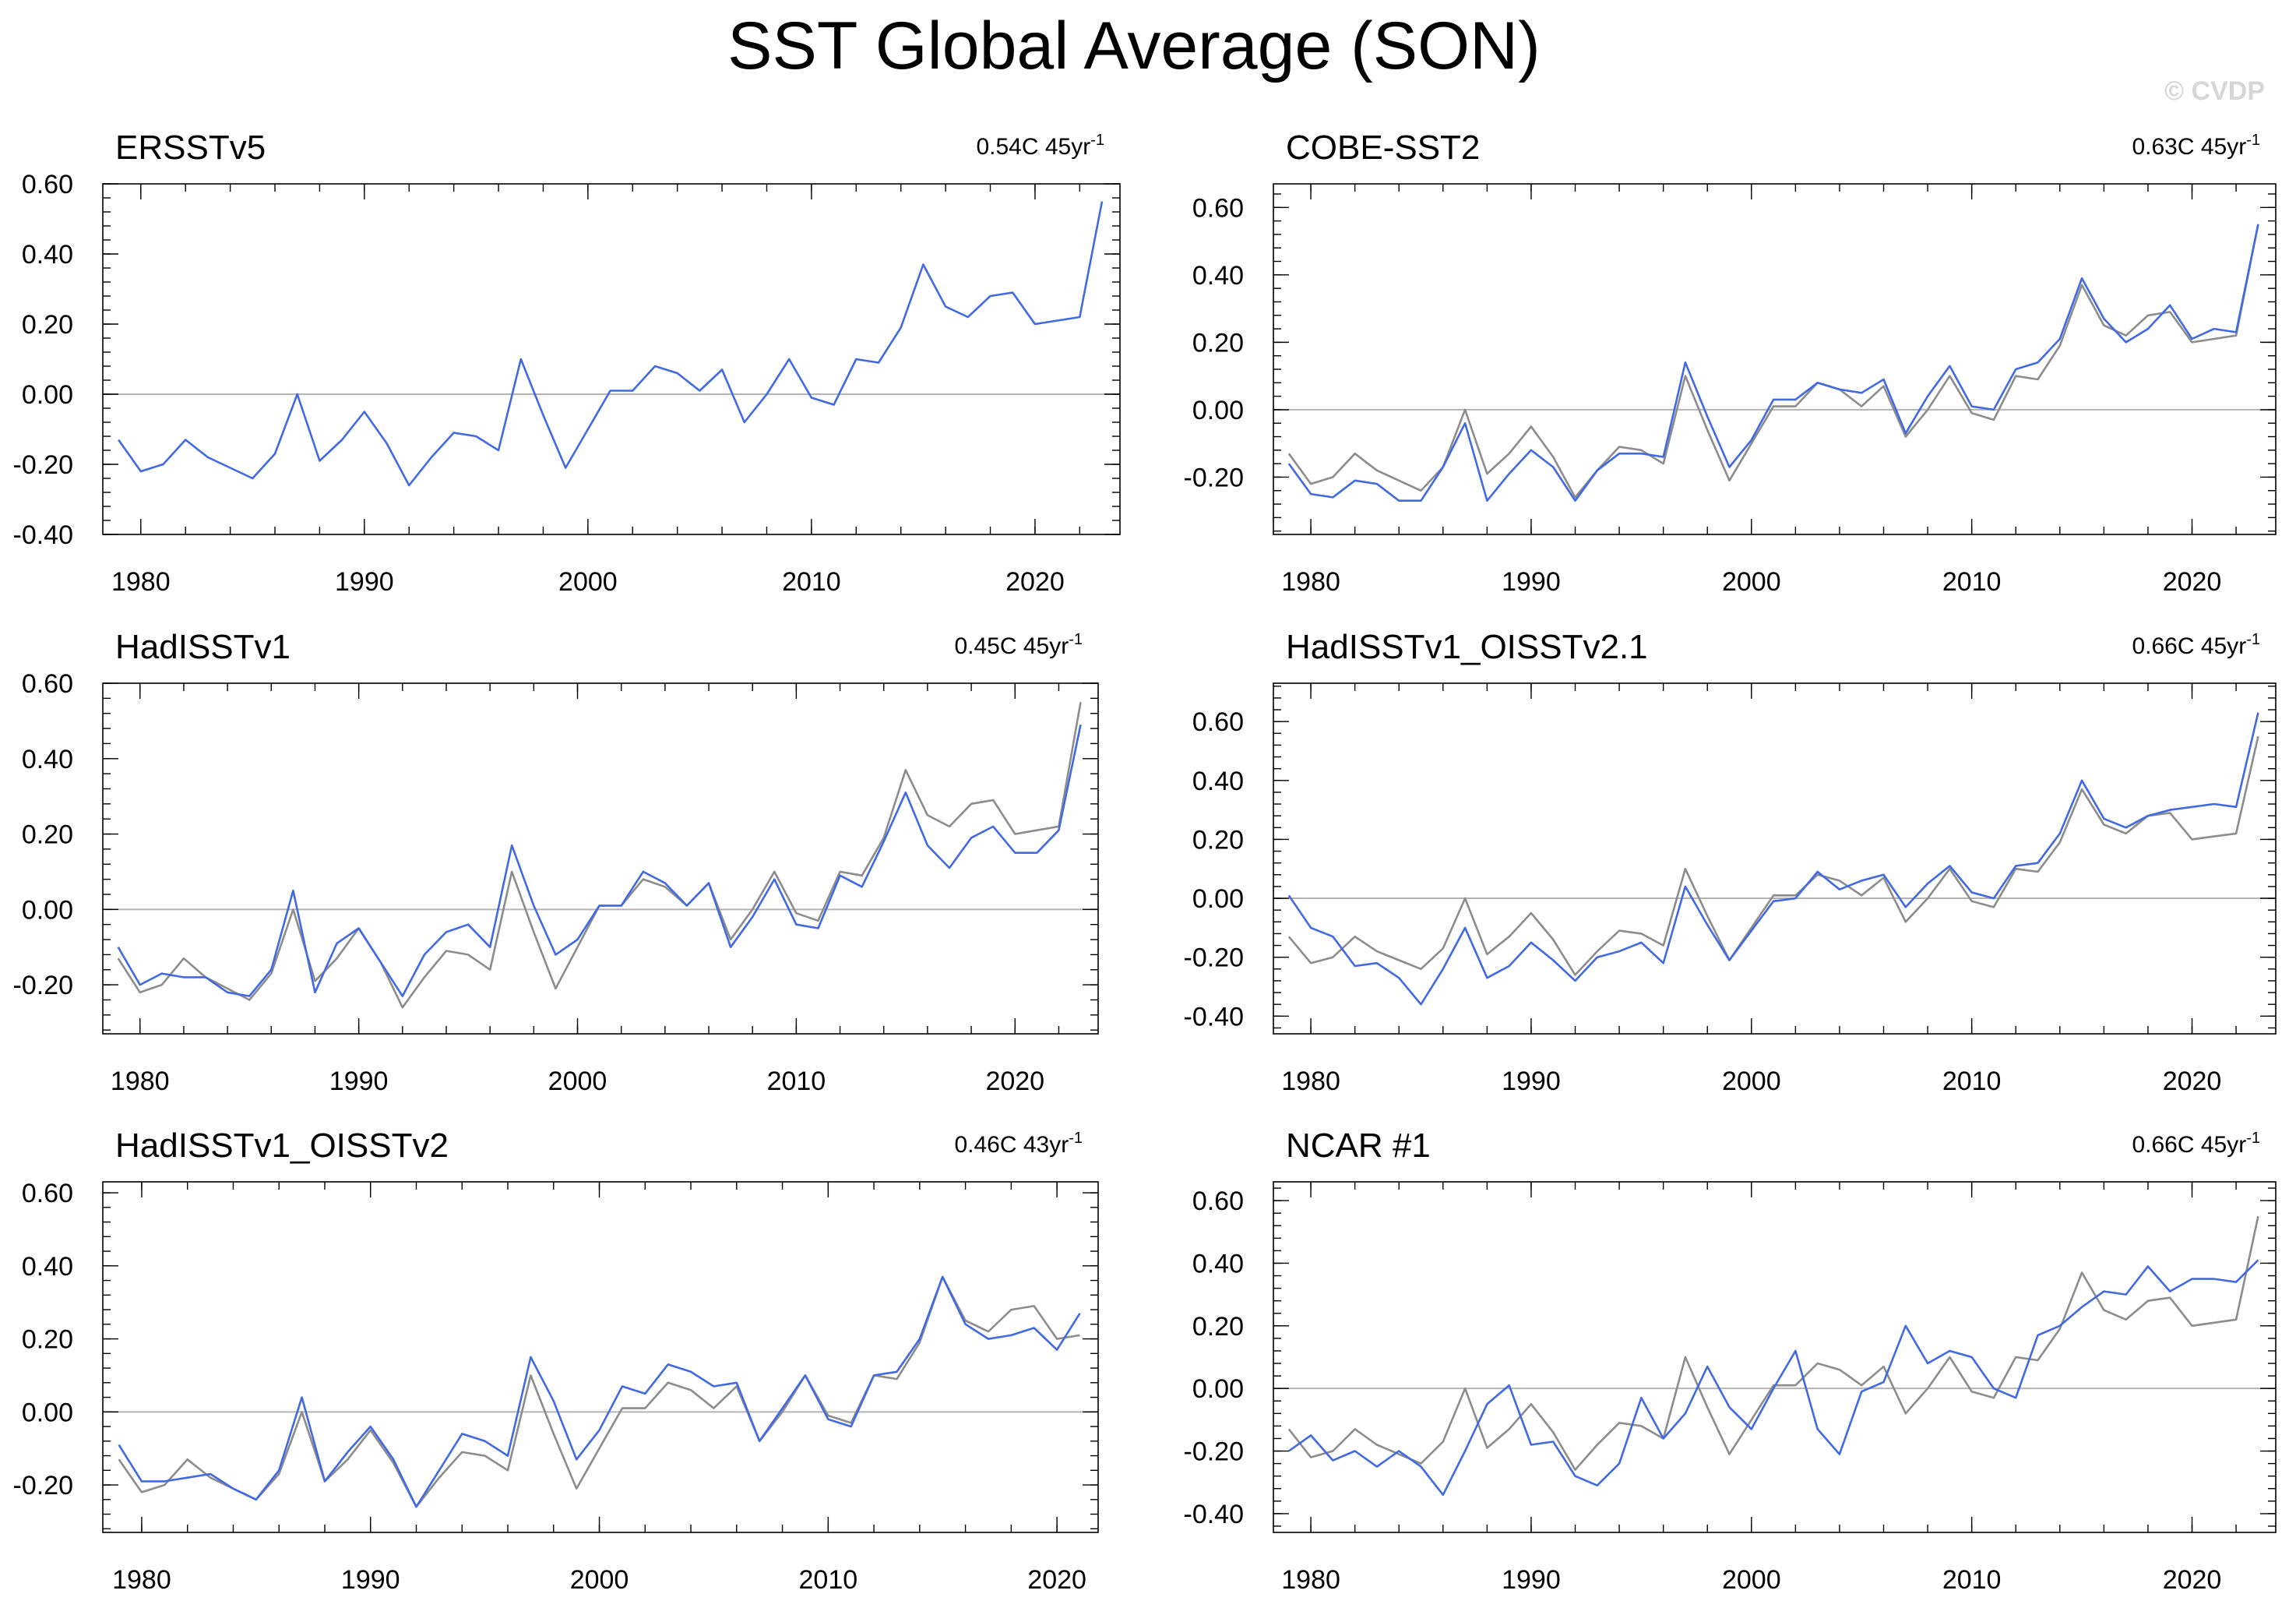 The height and width of the screenshot is (1615, 2296). Describe the element at coordinates (190, 148) in the screenshot. I see `panel-title: ERSSTv5` at that location.